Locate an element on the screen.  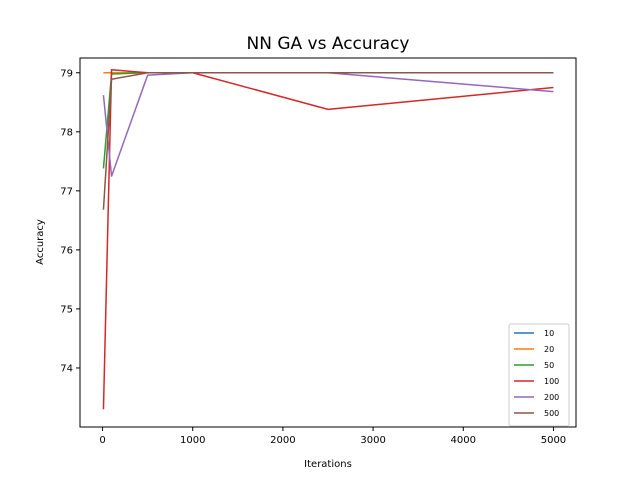
legend-label: 500 is located at coordinates (551, 413).